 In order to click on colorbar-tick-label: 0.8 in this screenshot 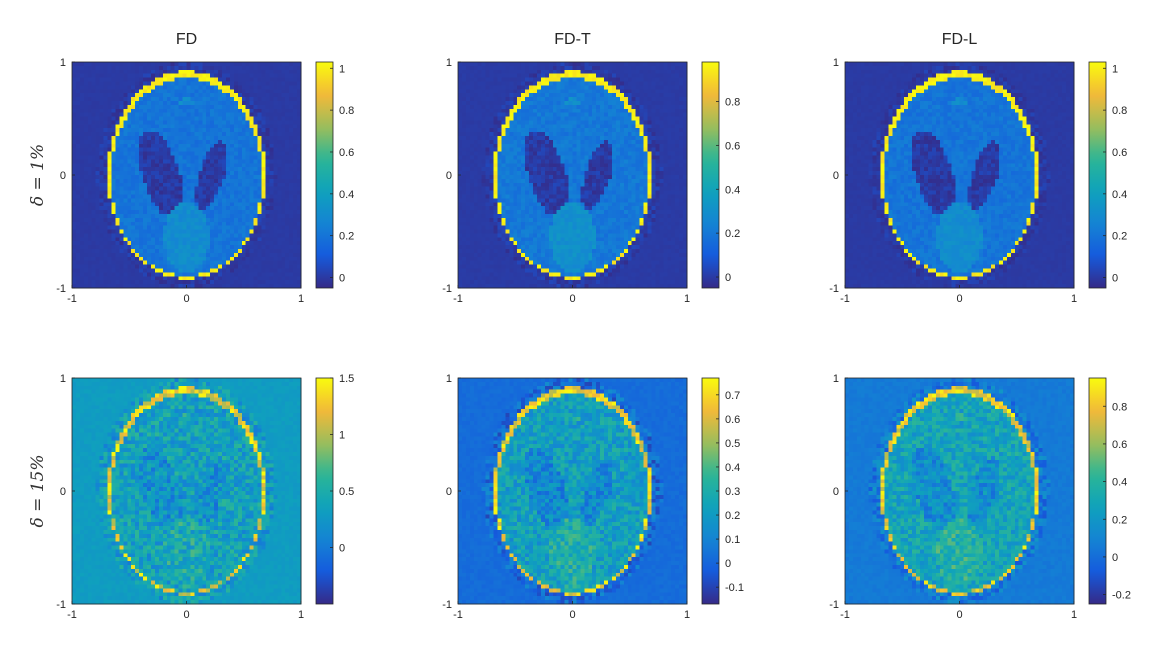, I will do `click(346, 111)`.